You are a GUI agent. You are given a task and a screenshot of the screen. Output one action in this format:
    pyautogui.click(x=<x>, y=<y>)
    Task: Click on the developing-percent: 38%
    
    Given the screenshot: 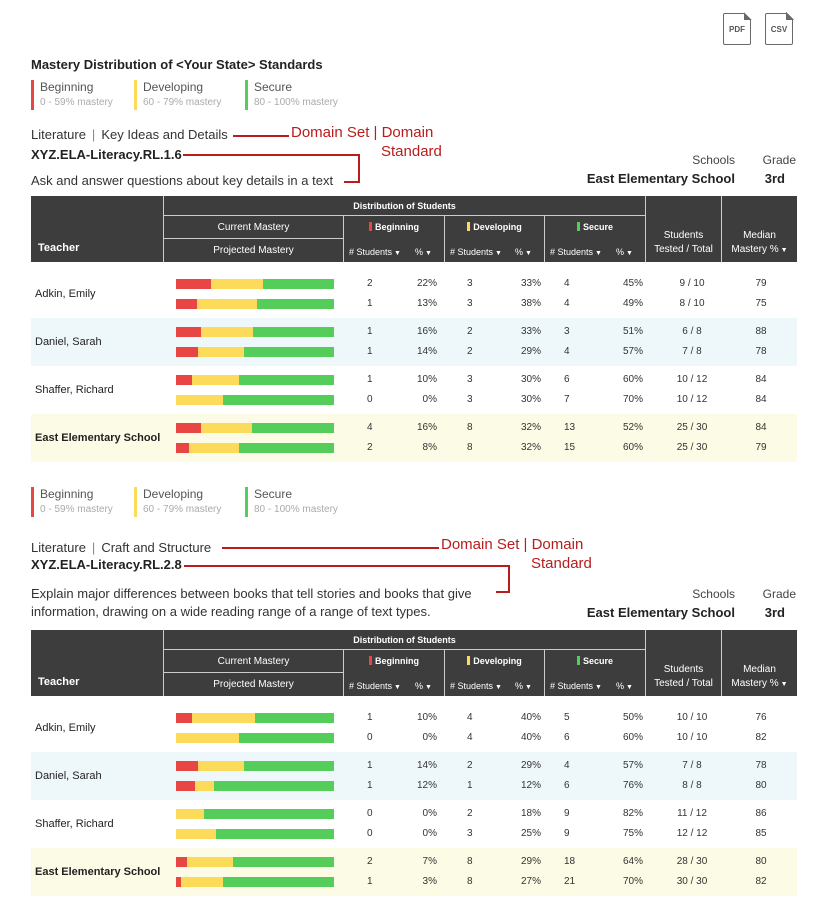 What is the action you would take?
    pyautogui.click(x=530, y=303)
    